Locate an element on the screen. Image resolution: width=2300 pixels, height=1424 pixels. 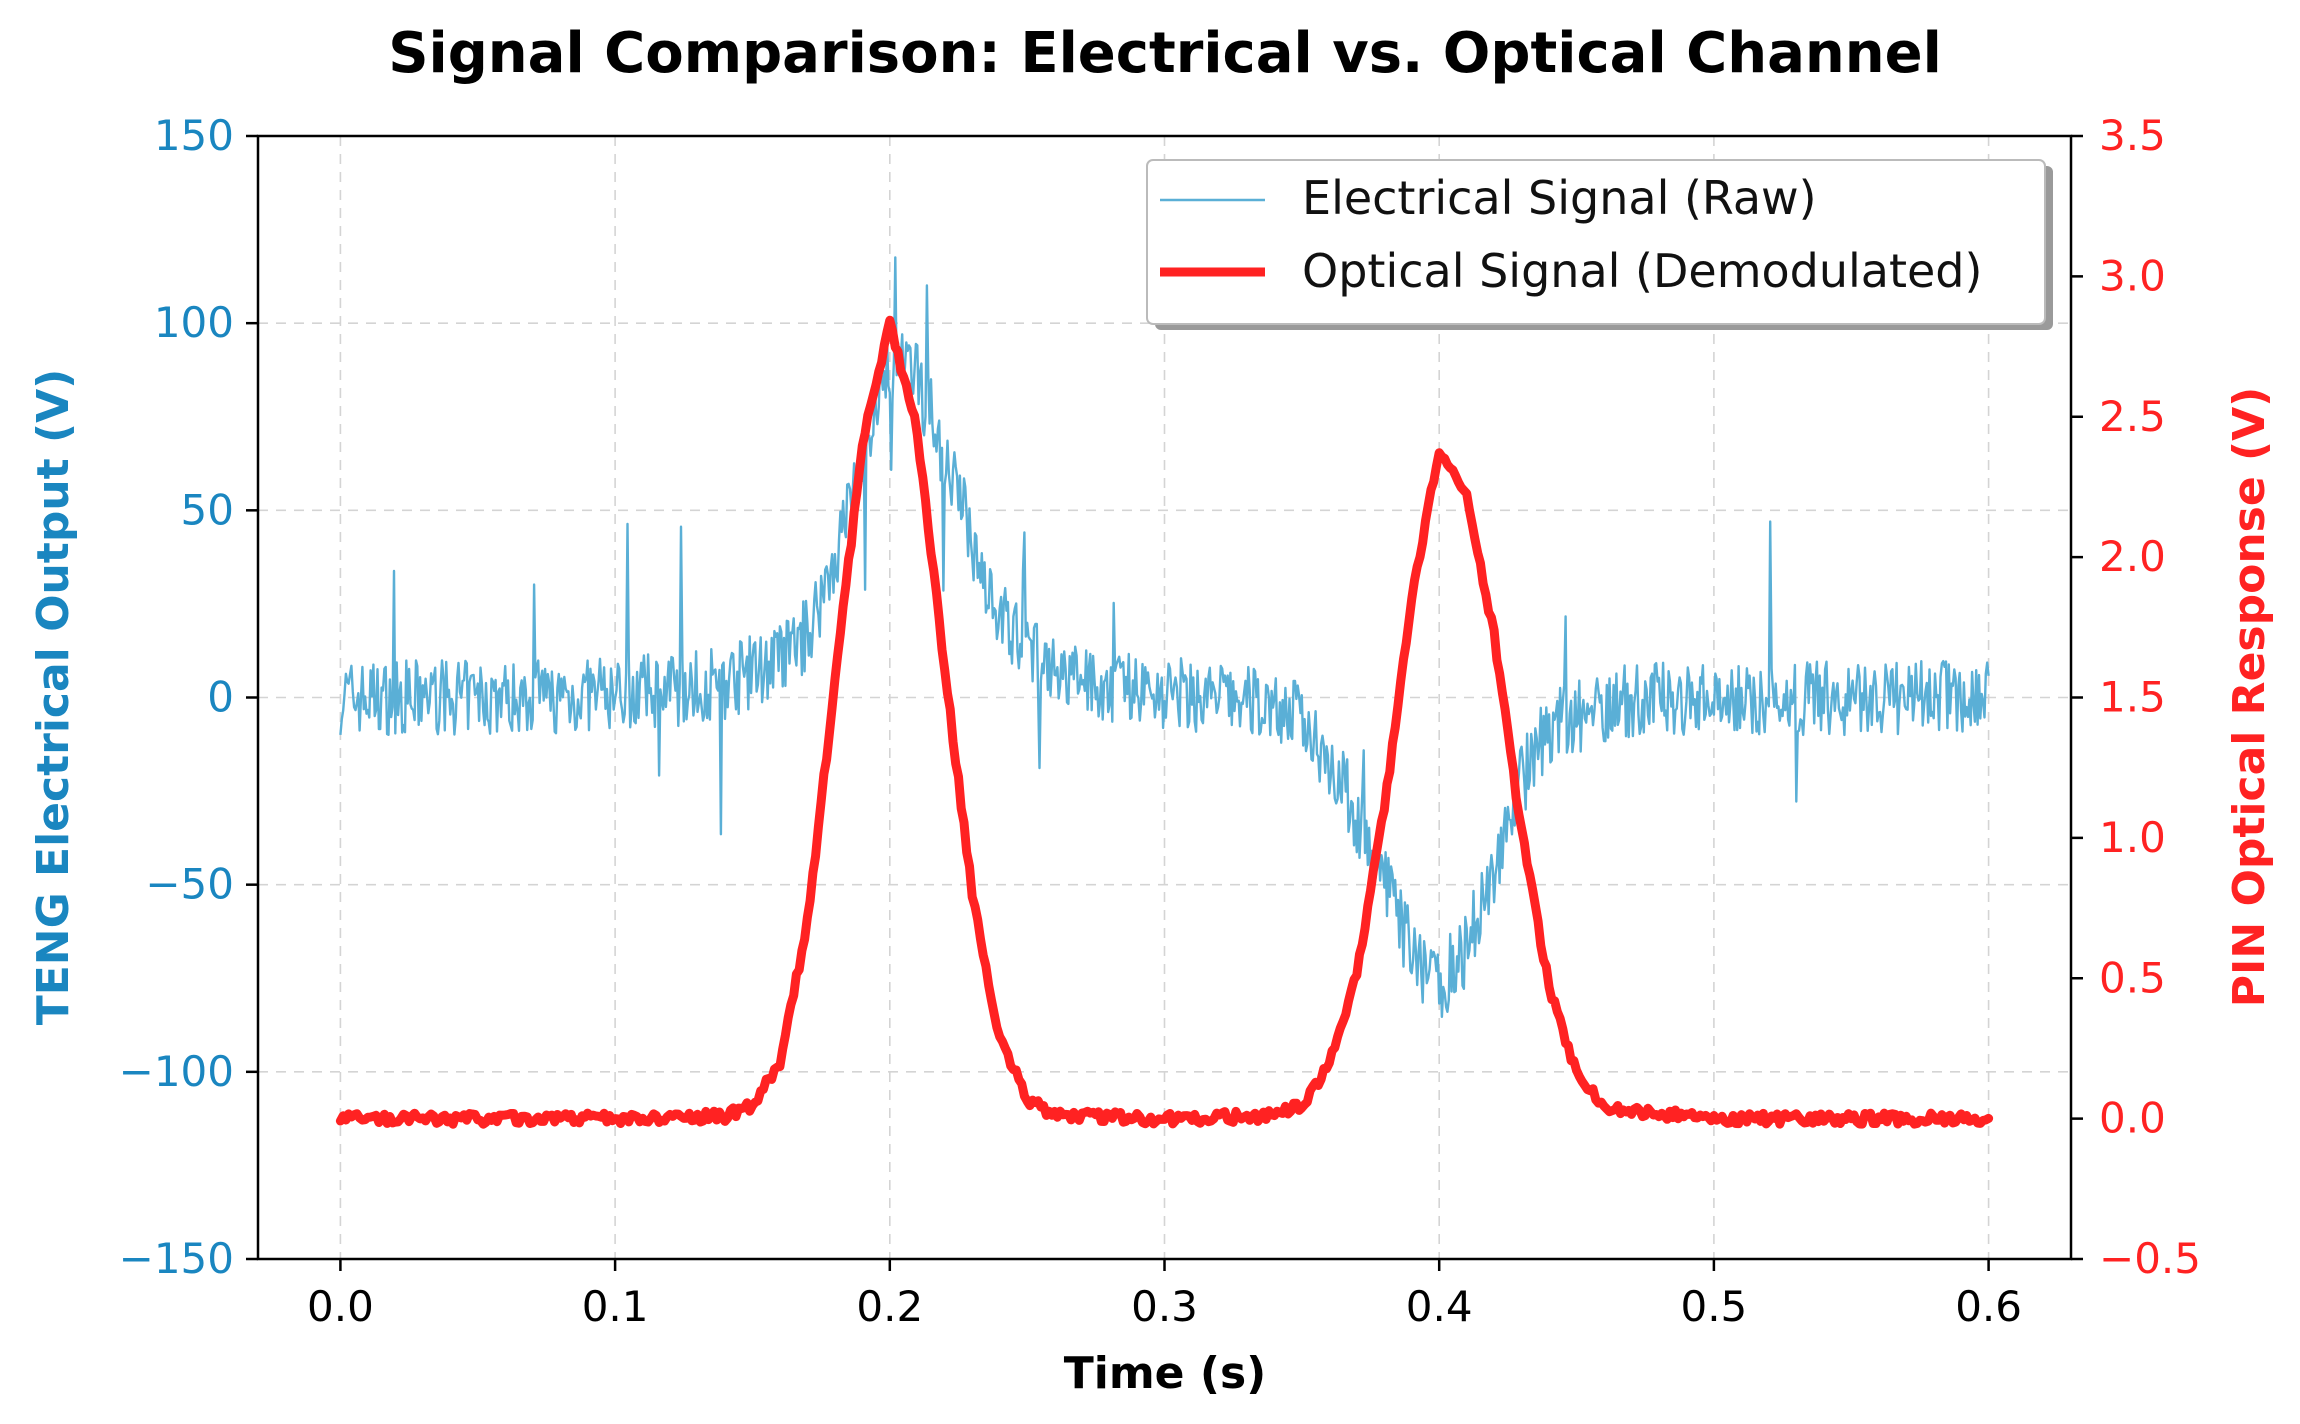
y-left-tick-label: 0 is located at coordinates (220, 697).